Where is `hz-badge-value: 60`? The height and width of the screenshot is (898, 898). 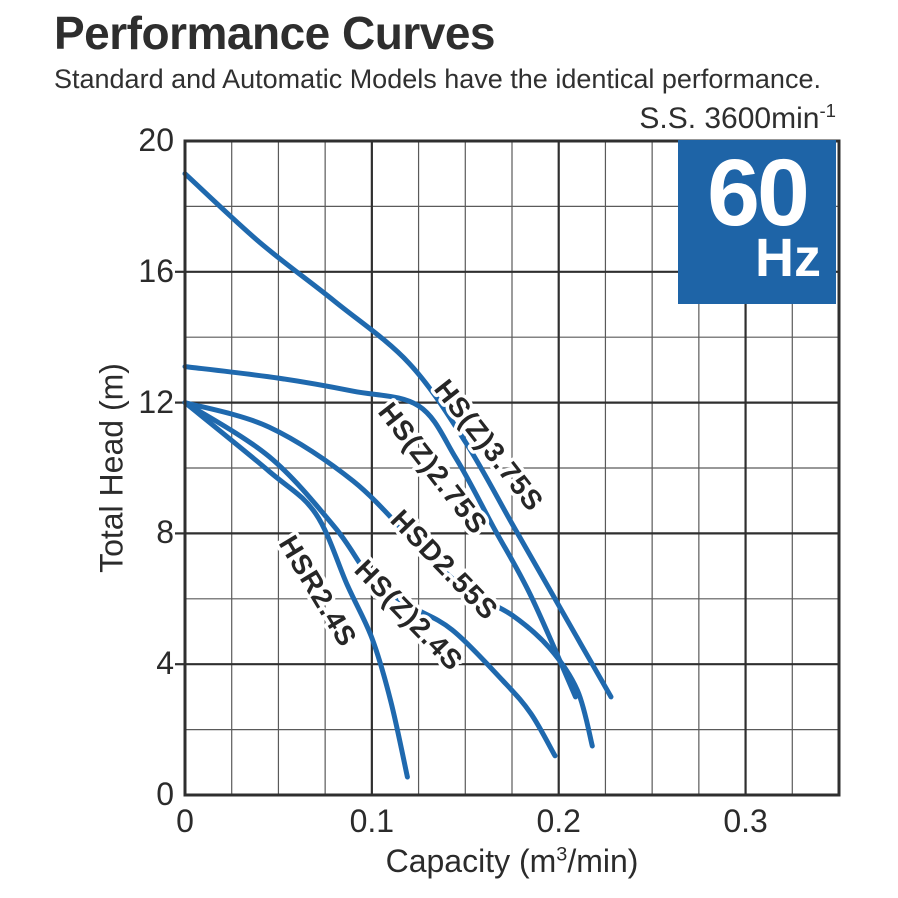 hz-badge-value: 60 is located at coordinates (758, 193).